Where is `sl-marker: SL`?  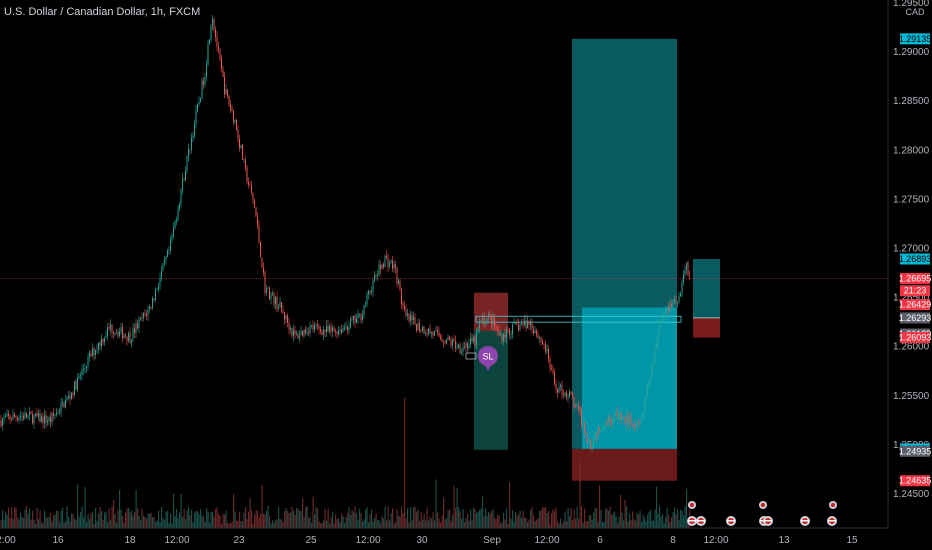
sl-marker: SL is located at coordinates (488, 358).